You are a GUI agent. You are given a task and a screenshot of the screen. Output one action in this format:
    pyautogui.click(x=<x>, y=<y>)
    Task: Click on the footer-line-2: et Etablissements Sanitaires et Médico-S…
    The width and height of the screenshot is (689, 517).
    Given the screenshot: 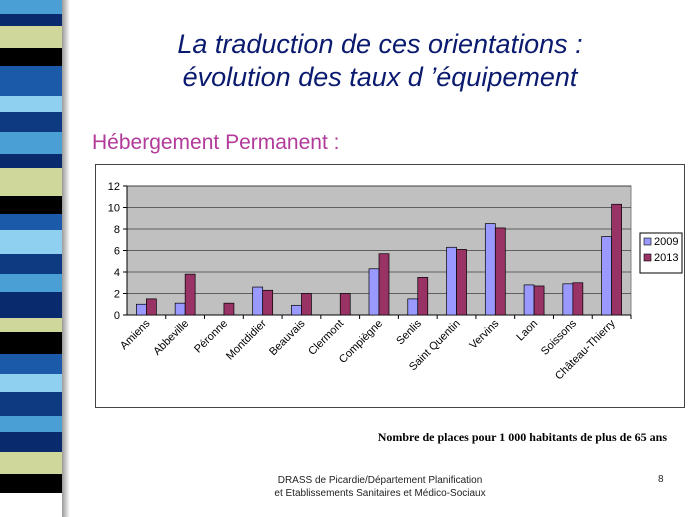 What is the action you would take?
    pyautogui.click(x=380, y=493)
    